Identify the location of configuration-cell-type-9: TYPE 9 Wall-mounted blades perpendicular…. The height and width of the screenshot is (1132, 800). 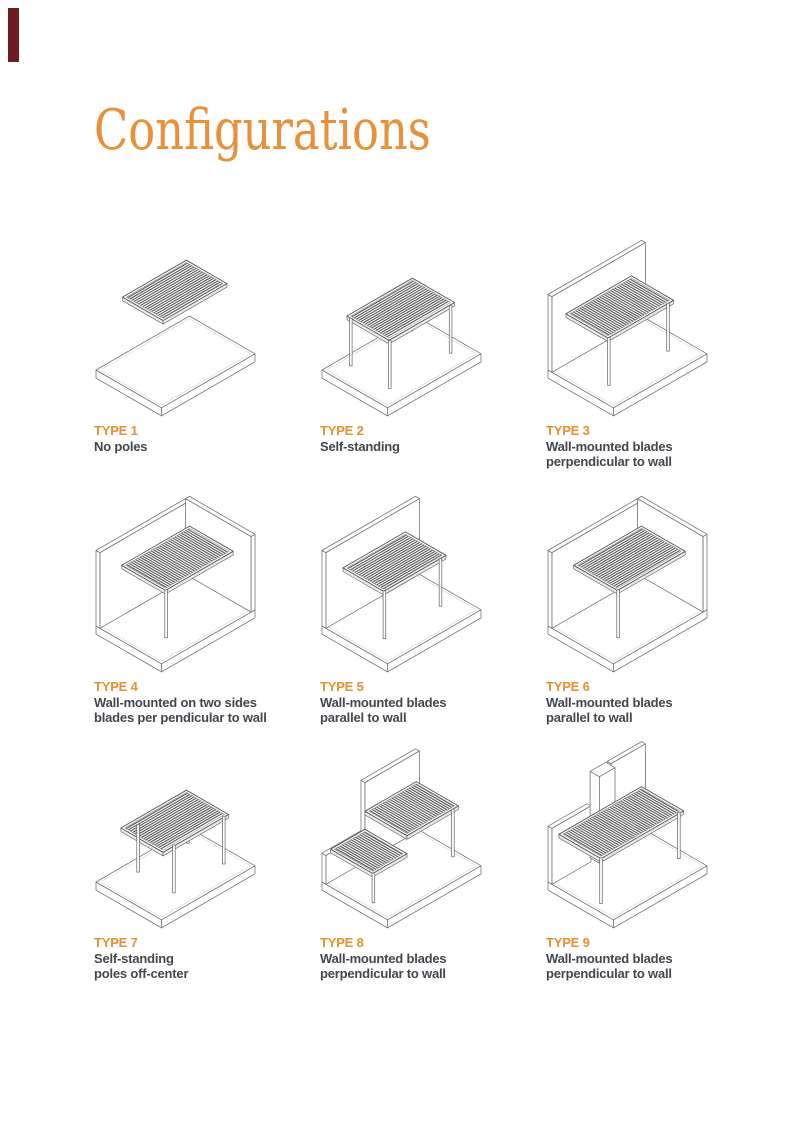
(659, 864).